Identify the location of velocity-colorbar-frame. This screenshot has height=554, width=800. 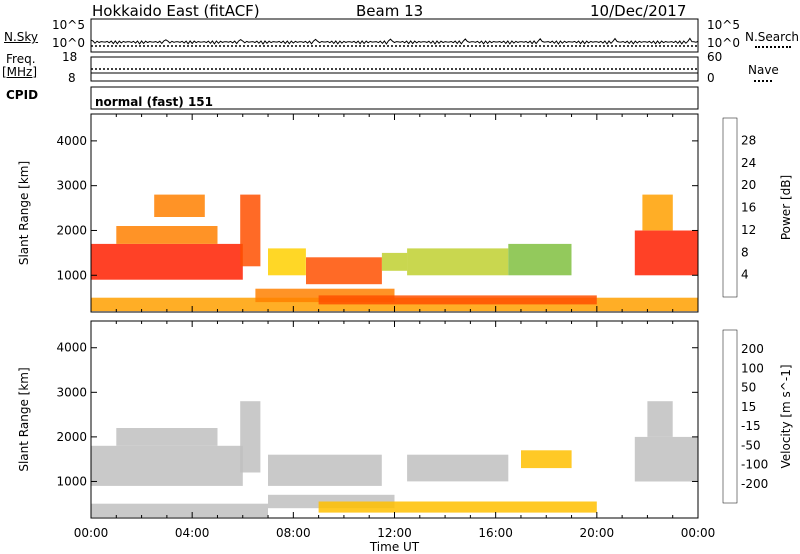
(730, 416).